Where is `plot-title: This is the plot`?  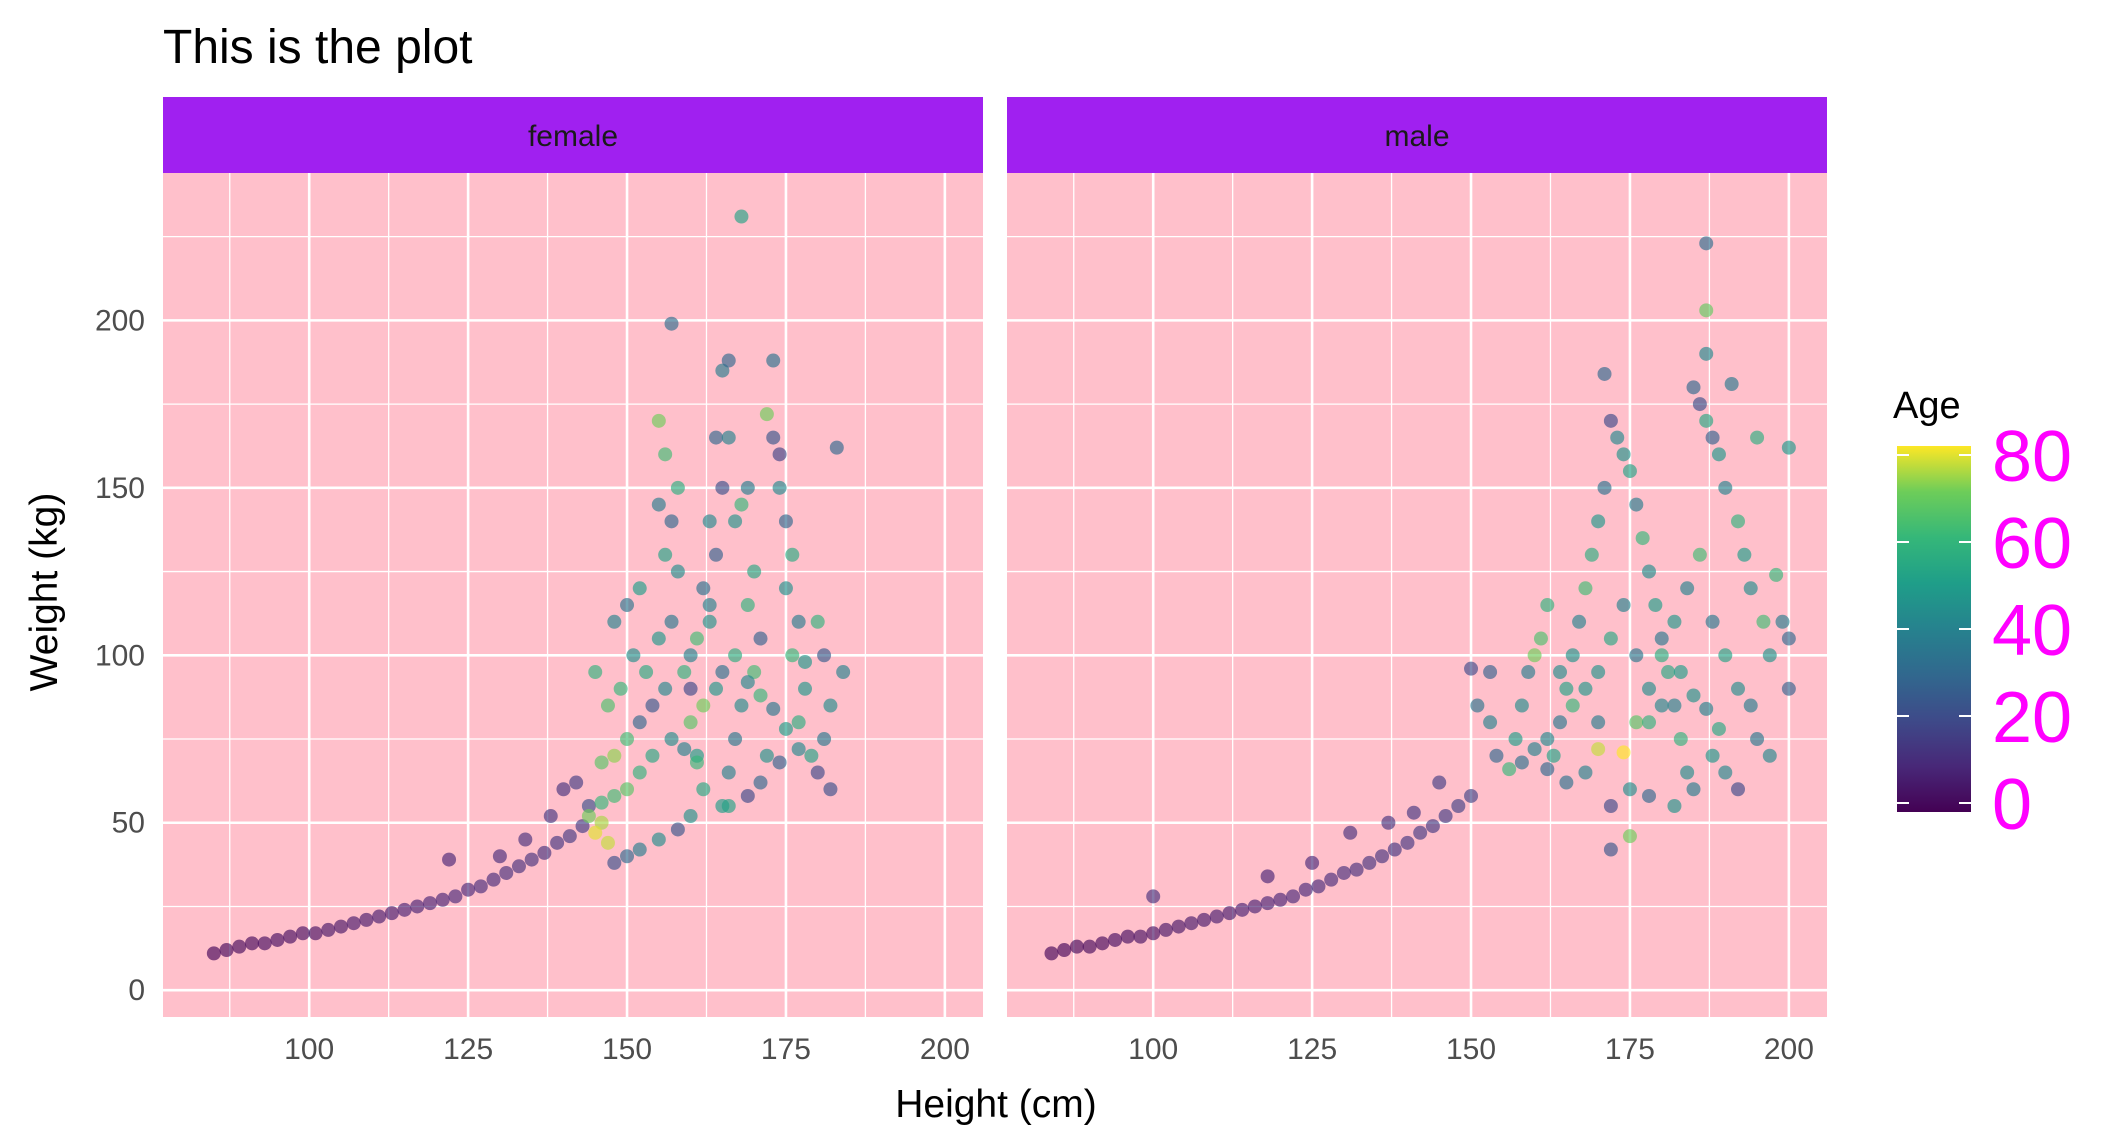 plot-title: This is the plot is located at coordinates (317, 47).